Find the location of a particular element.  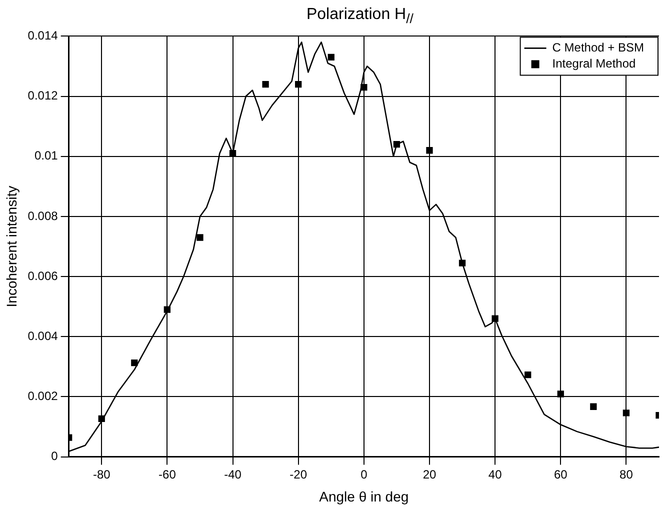

x-tick-label: -40 is located at coordinates (233, 474).